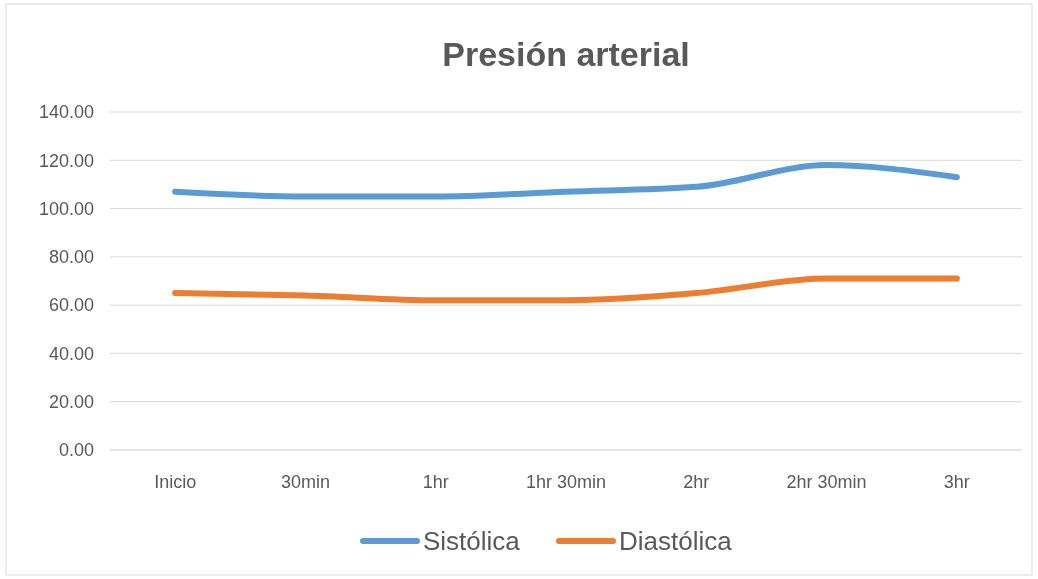  Describe the element at coordinates (696, 482) in the screenshot. I see `x-tick-label: 2hr` at that location.